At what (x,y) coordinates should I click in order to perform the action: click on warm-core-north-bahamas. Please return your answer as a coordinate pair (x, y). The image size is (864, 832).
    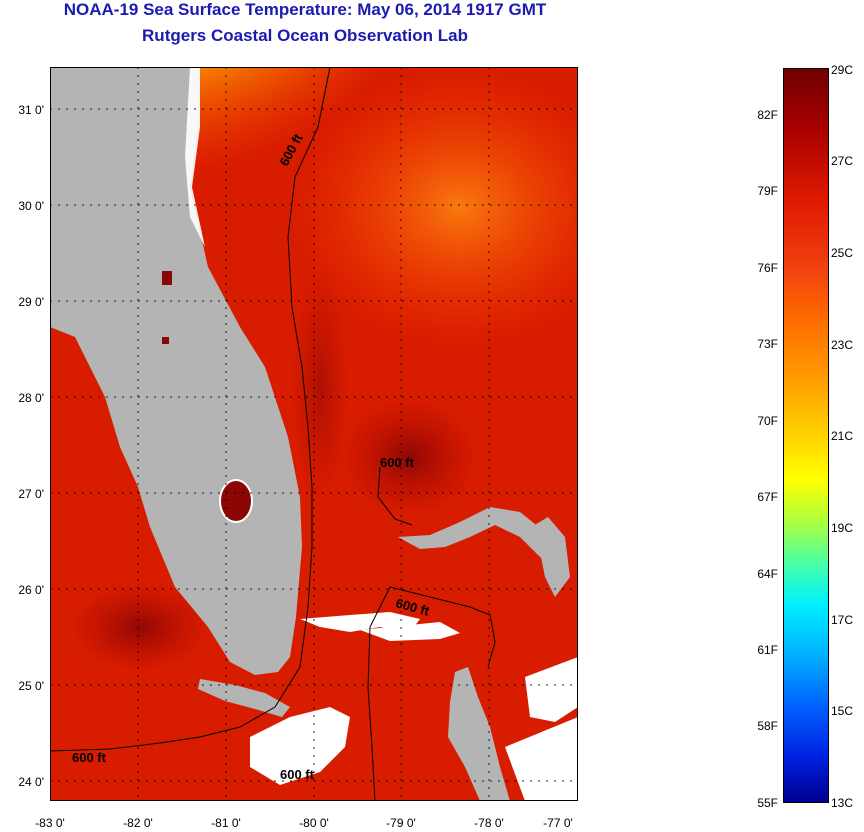
    Looking at the image, I should click on (410, 457).